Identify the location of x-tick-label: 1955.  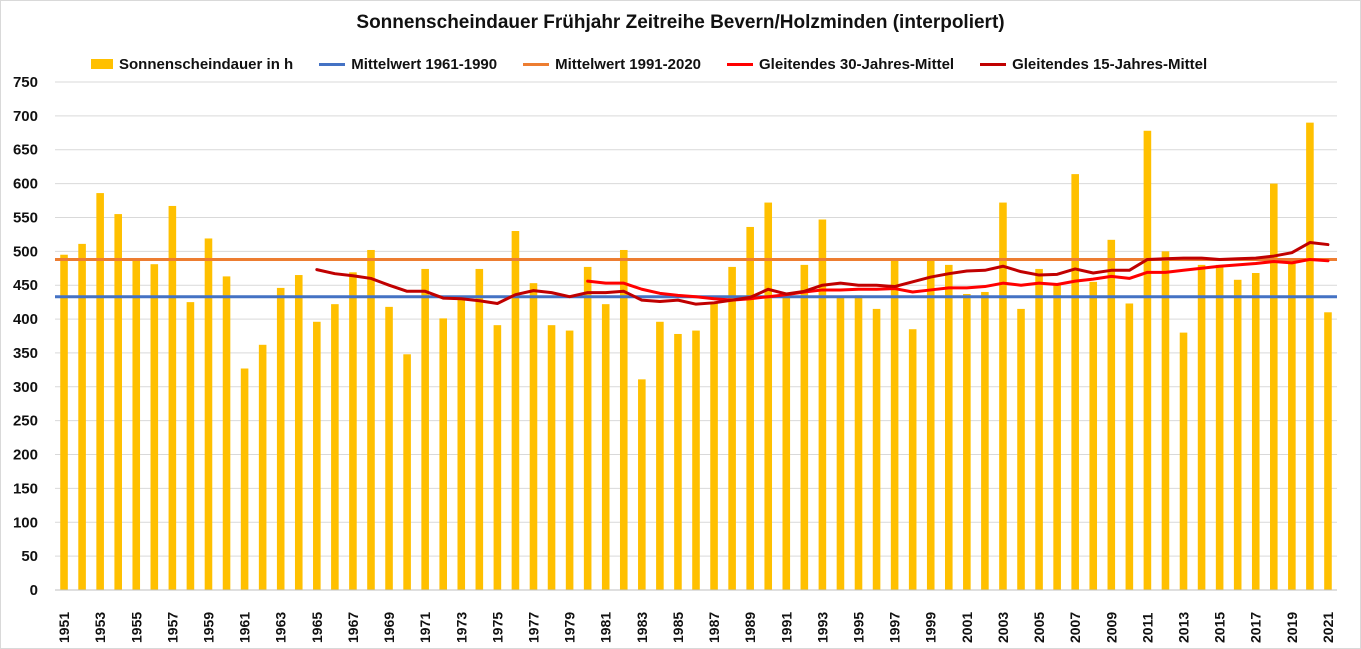
(136, 627).